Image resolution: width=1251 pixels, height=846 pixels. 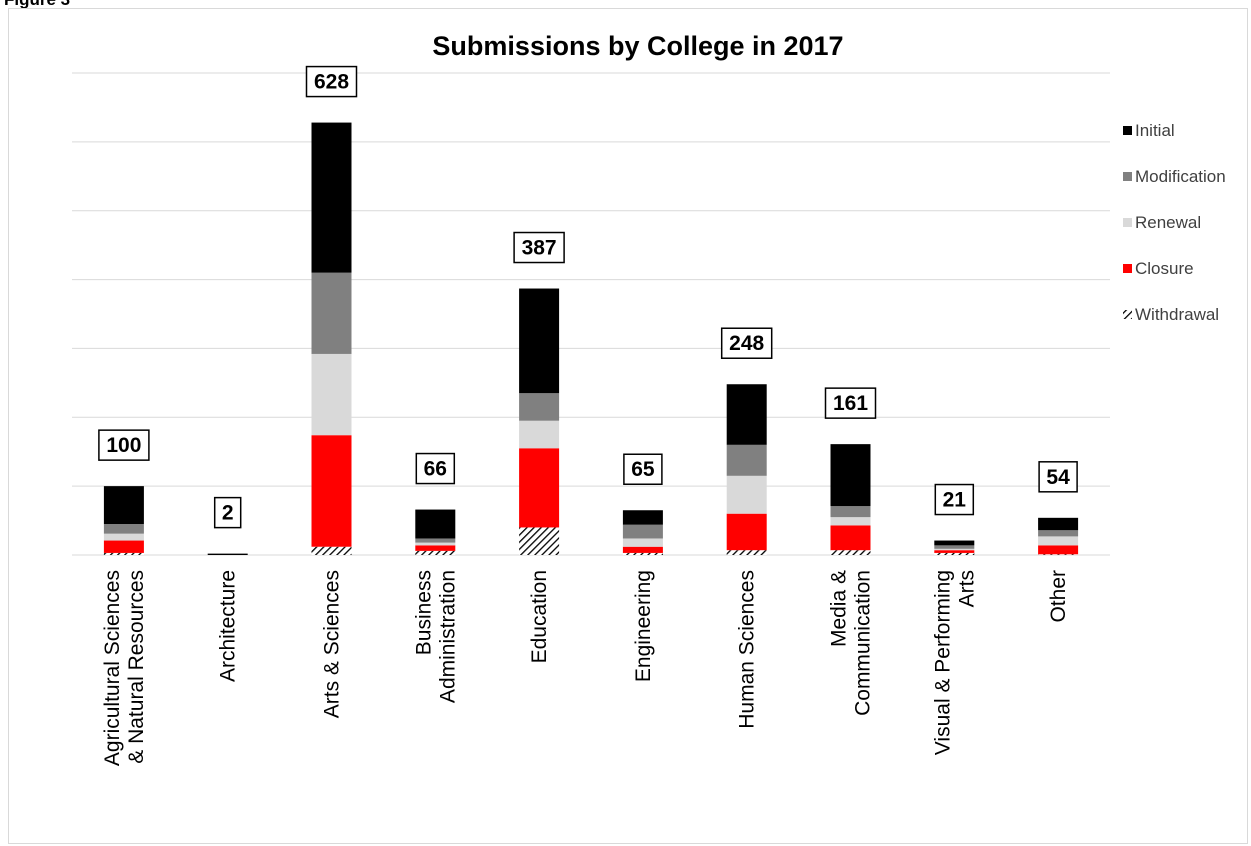 I want to click on total-label-text: 387, so click(x=539, y=248).